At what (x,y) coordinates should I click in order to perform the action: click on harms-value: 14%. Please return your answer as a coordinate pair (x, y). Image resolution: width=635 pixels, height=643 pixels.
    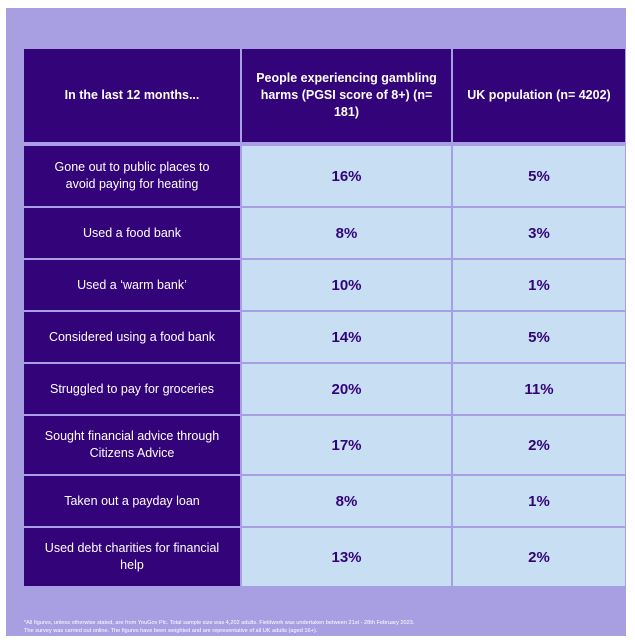
    Looking at the image, I should click on (346, 337).